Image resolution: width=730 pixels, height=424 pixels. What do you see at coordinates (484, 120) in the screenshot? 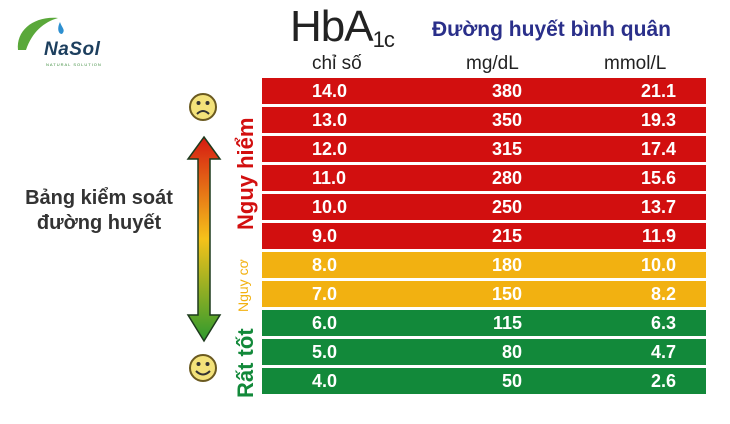
I see `table-row: 13.0 350 19.3` at bounding box center [484, 120].